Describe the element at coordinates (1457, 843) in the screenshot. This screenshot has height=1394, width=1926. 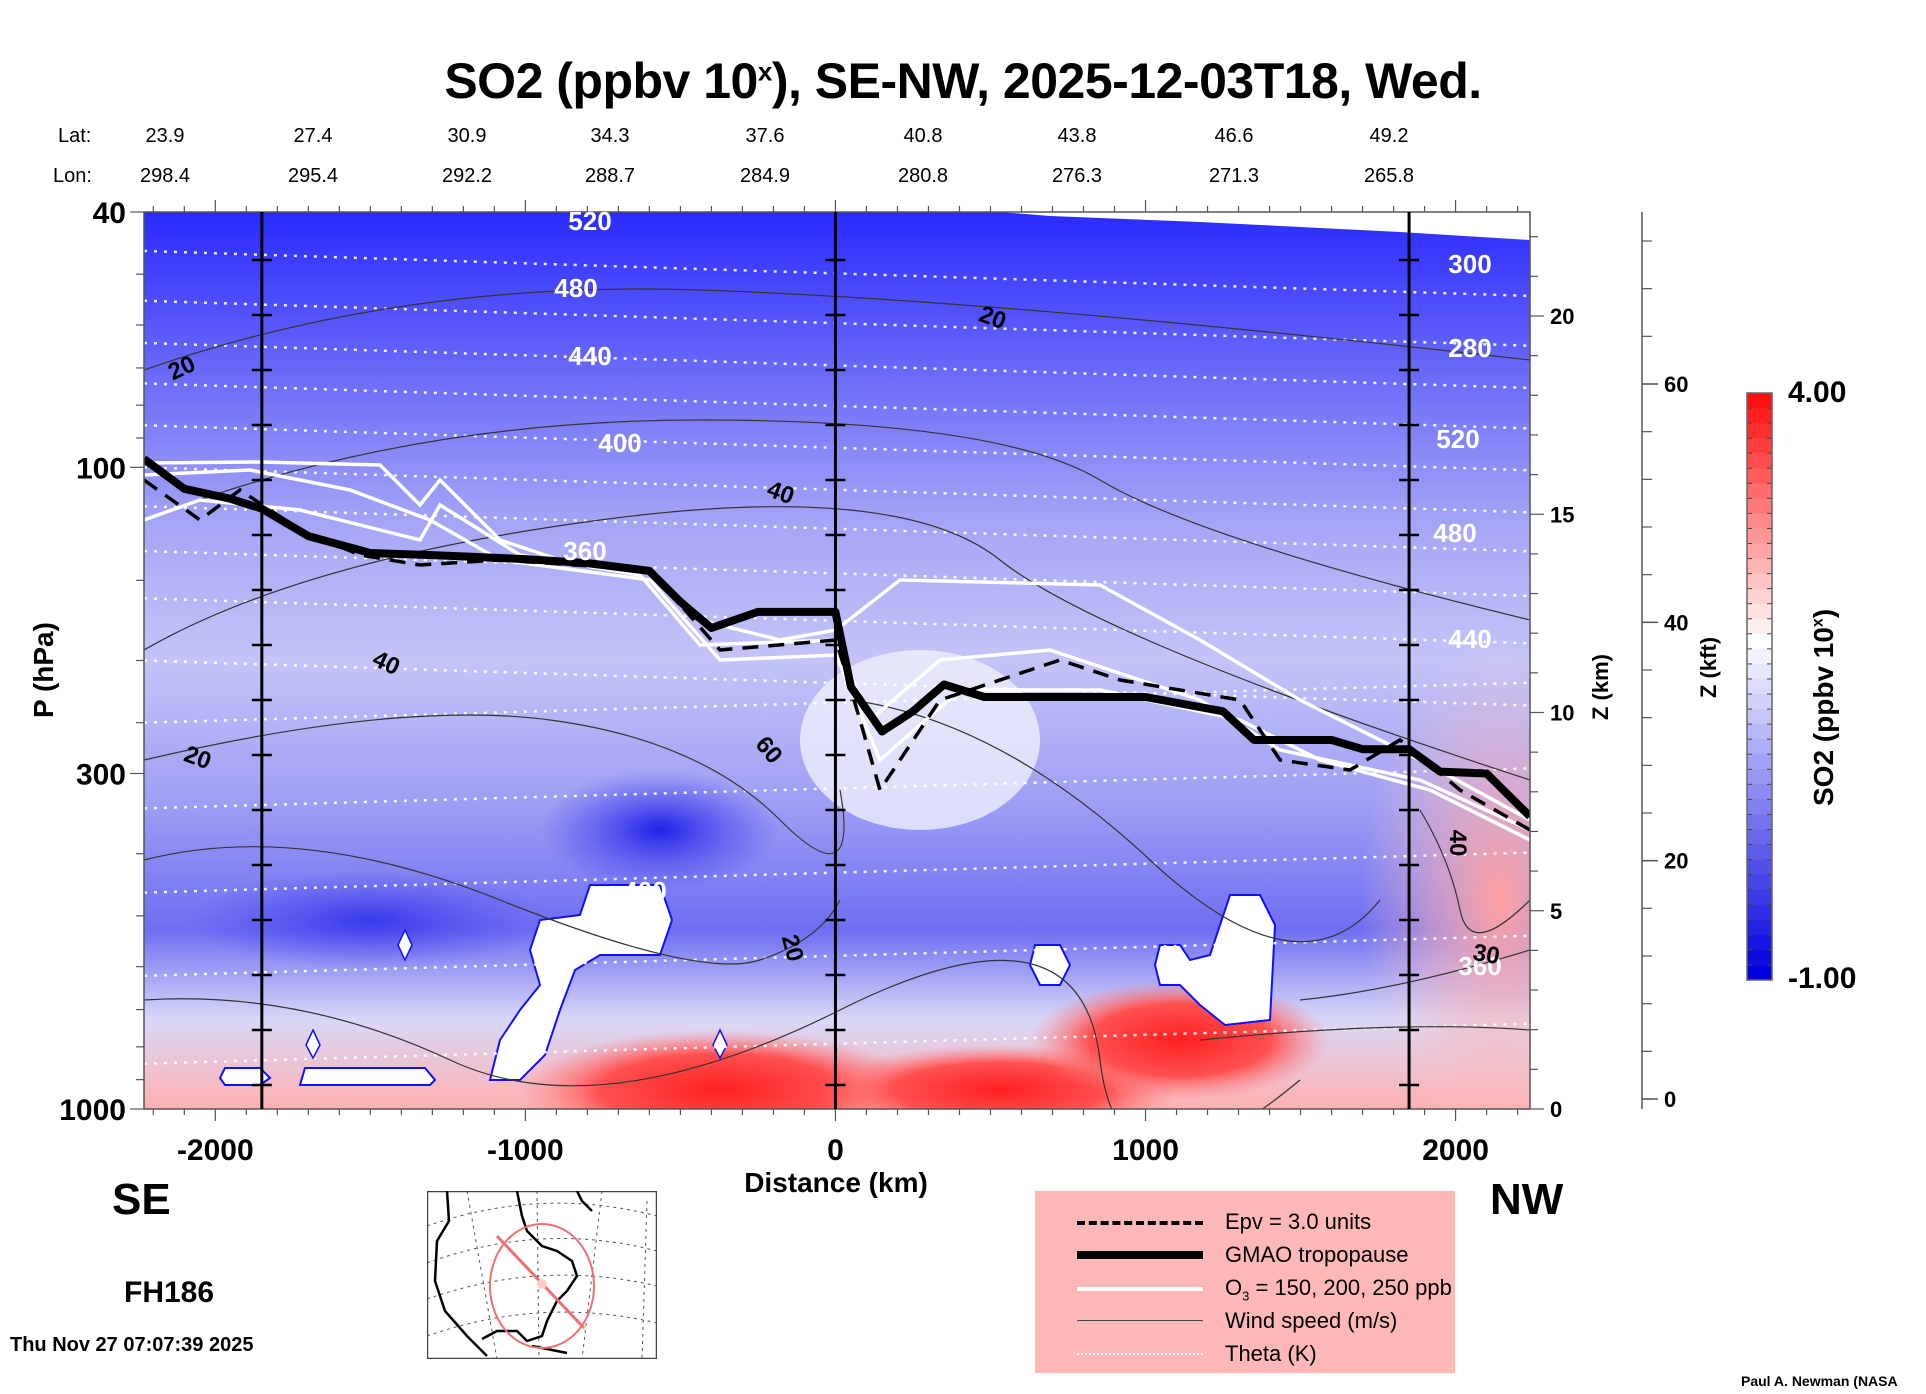
I see `wind-contour-label: 40` at that location.